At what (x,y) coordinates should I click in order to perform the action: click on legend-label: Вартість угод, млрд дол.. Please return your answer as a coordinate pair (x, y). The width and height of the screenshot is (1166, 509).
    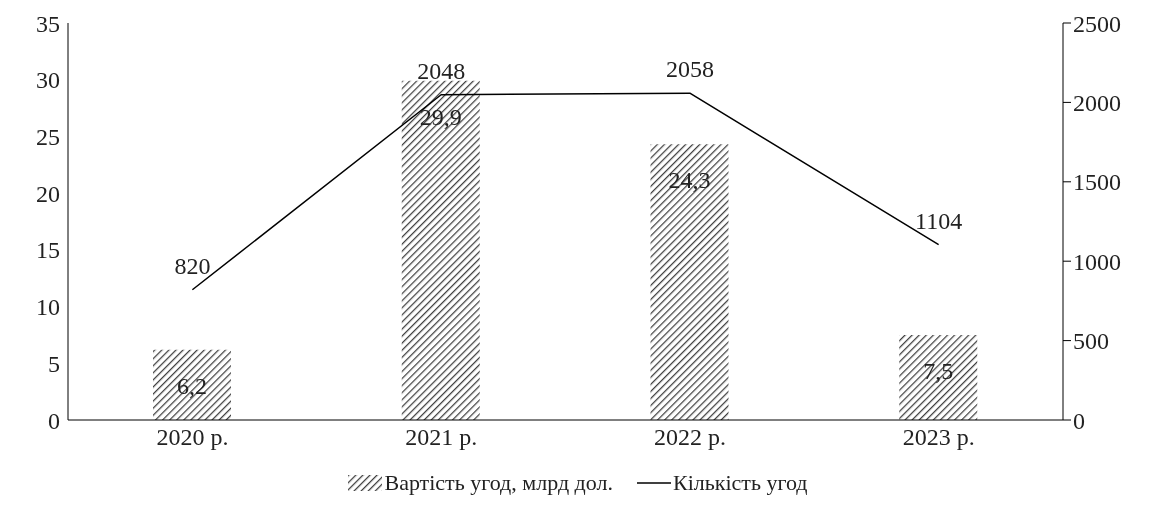
    Looking at the image, I should click on (498, 483).